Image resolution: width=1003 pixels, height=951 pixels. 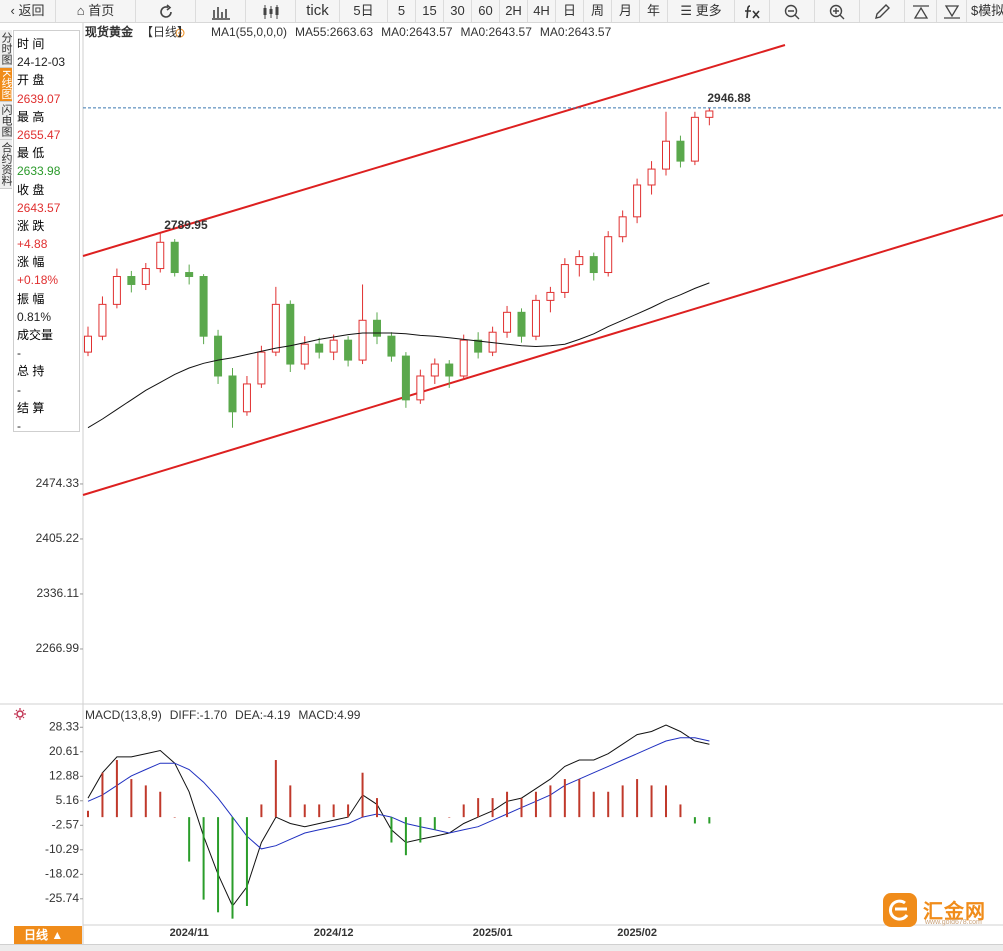 What do you see at coordinates (31, 225) in the screenshot?
I see `info-label: 涨 跌` at bounding box center [31, 225].